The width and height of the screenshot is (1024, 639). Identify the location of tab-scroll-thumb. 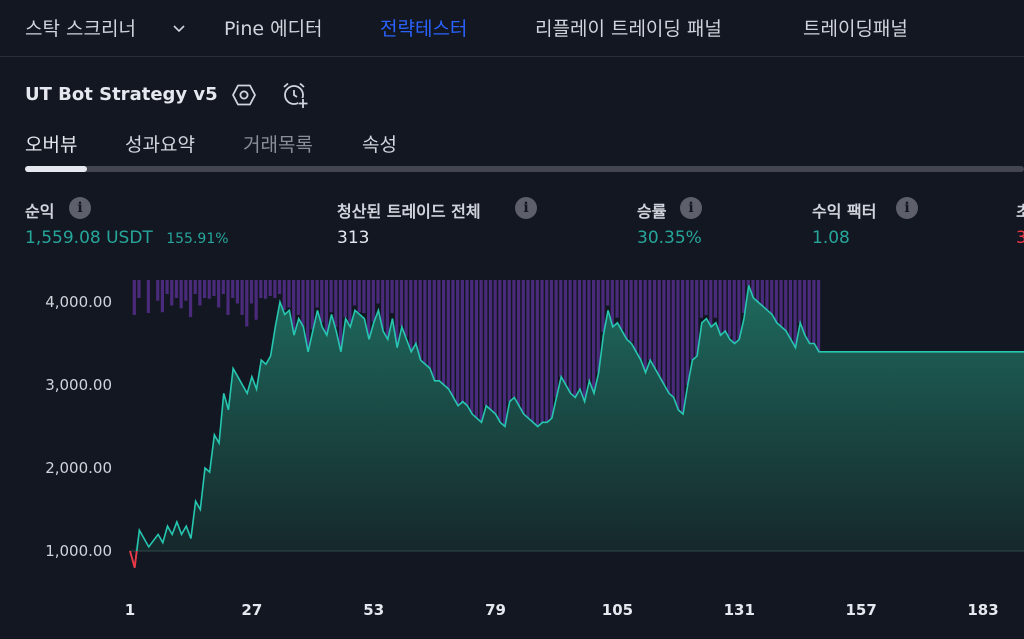
(56, 169).